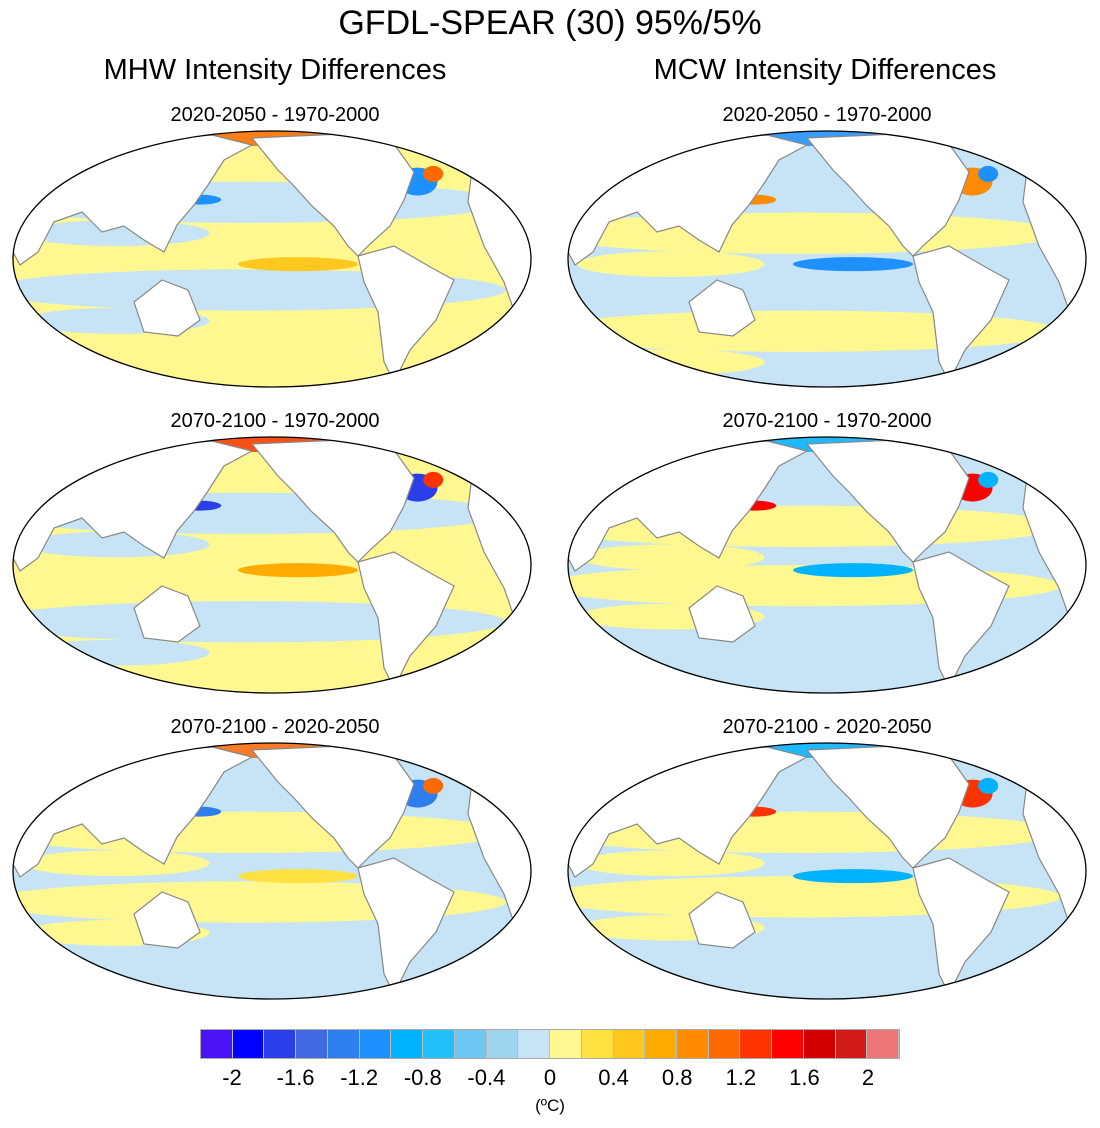 The width and height of the screenshot is (1100, 1128). What do you see at coordinates (550, 23) in the screenshot?
I see `figure-title: GFDL-SPEAR (30) 95%/5%` at bounding box center [550, 23].